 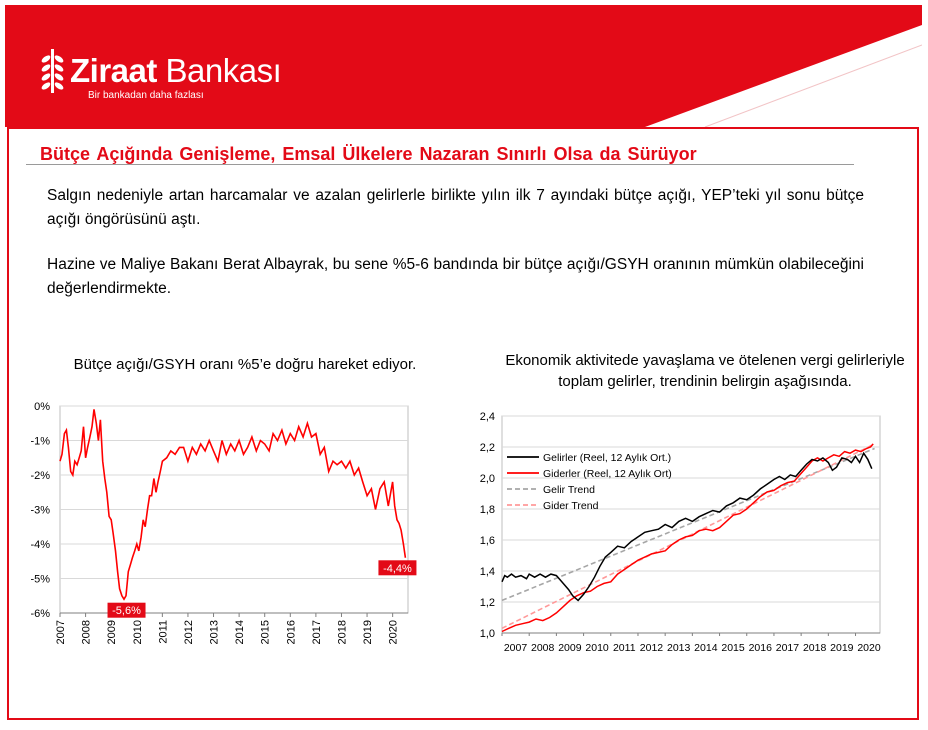 I want to click on chart2-y-tick-label: 1,8, so click(x=487, y=510).